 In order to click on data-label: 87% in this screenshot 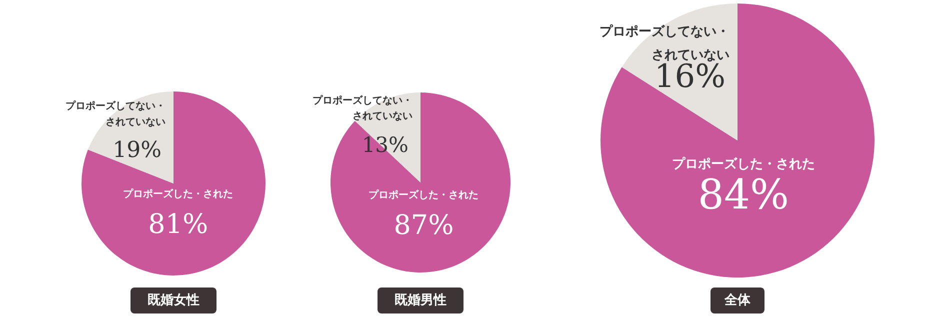, I will do `click(424, 225)`.